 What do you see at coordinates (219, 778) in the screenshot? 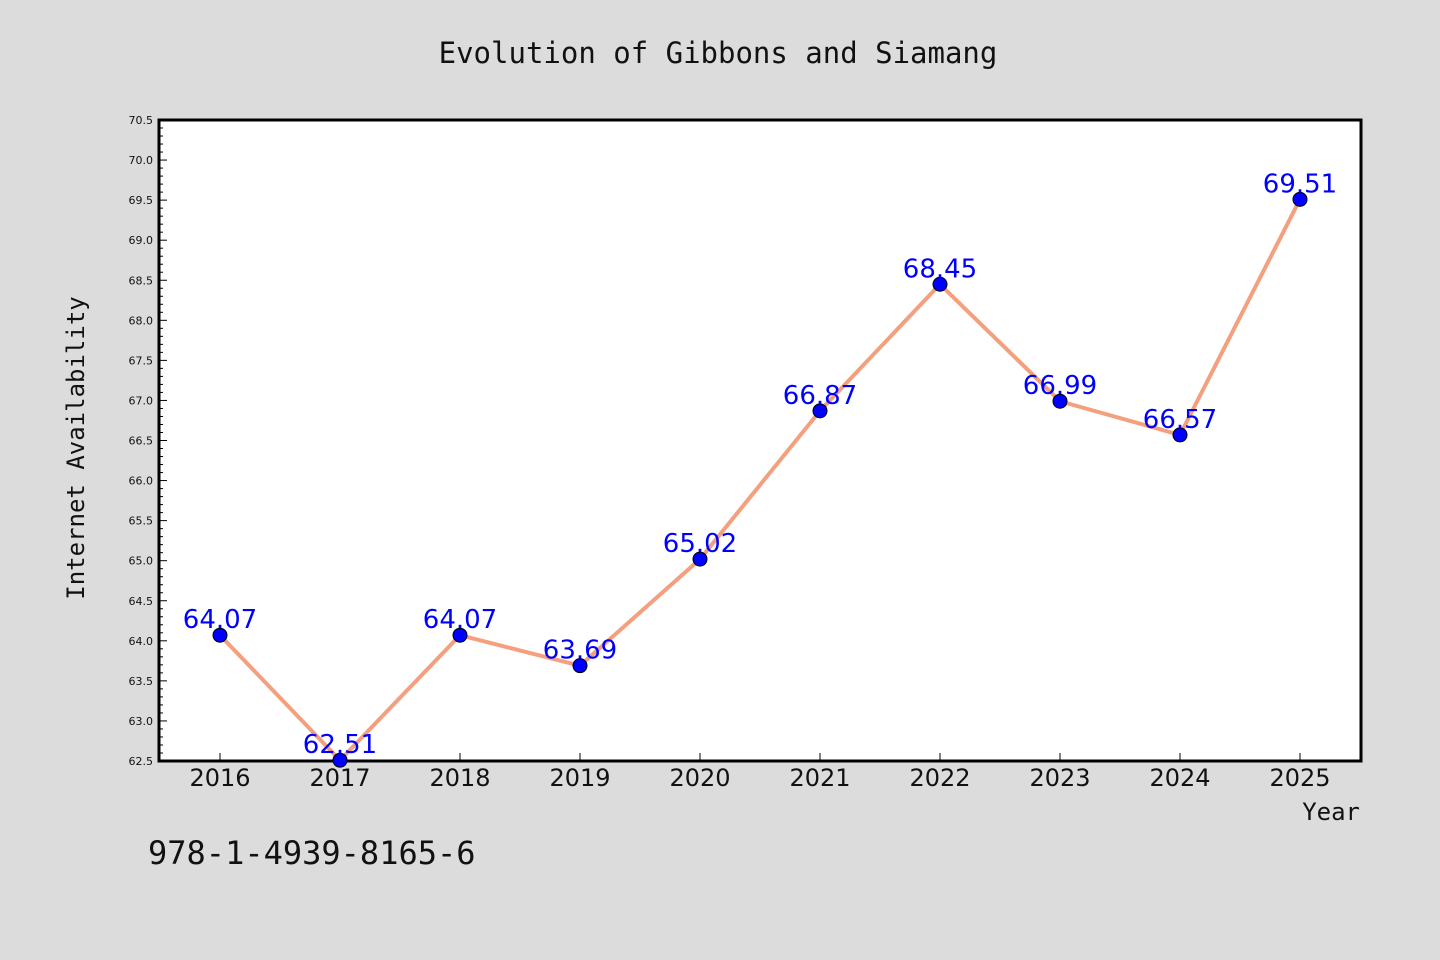
I see `x-tick-label: 2016` at bounding box center [219, 778].